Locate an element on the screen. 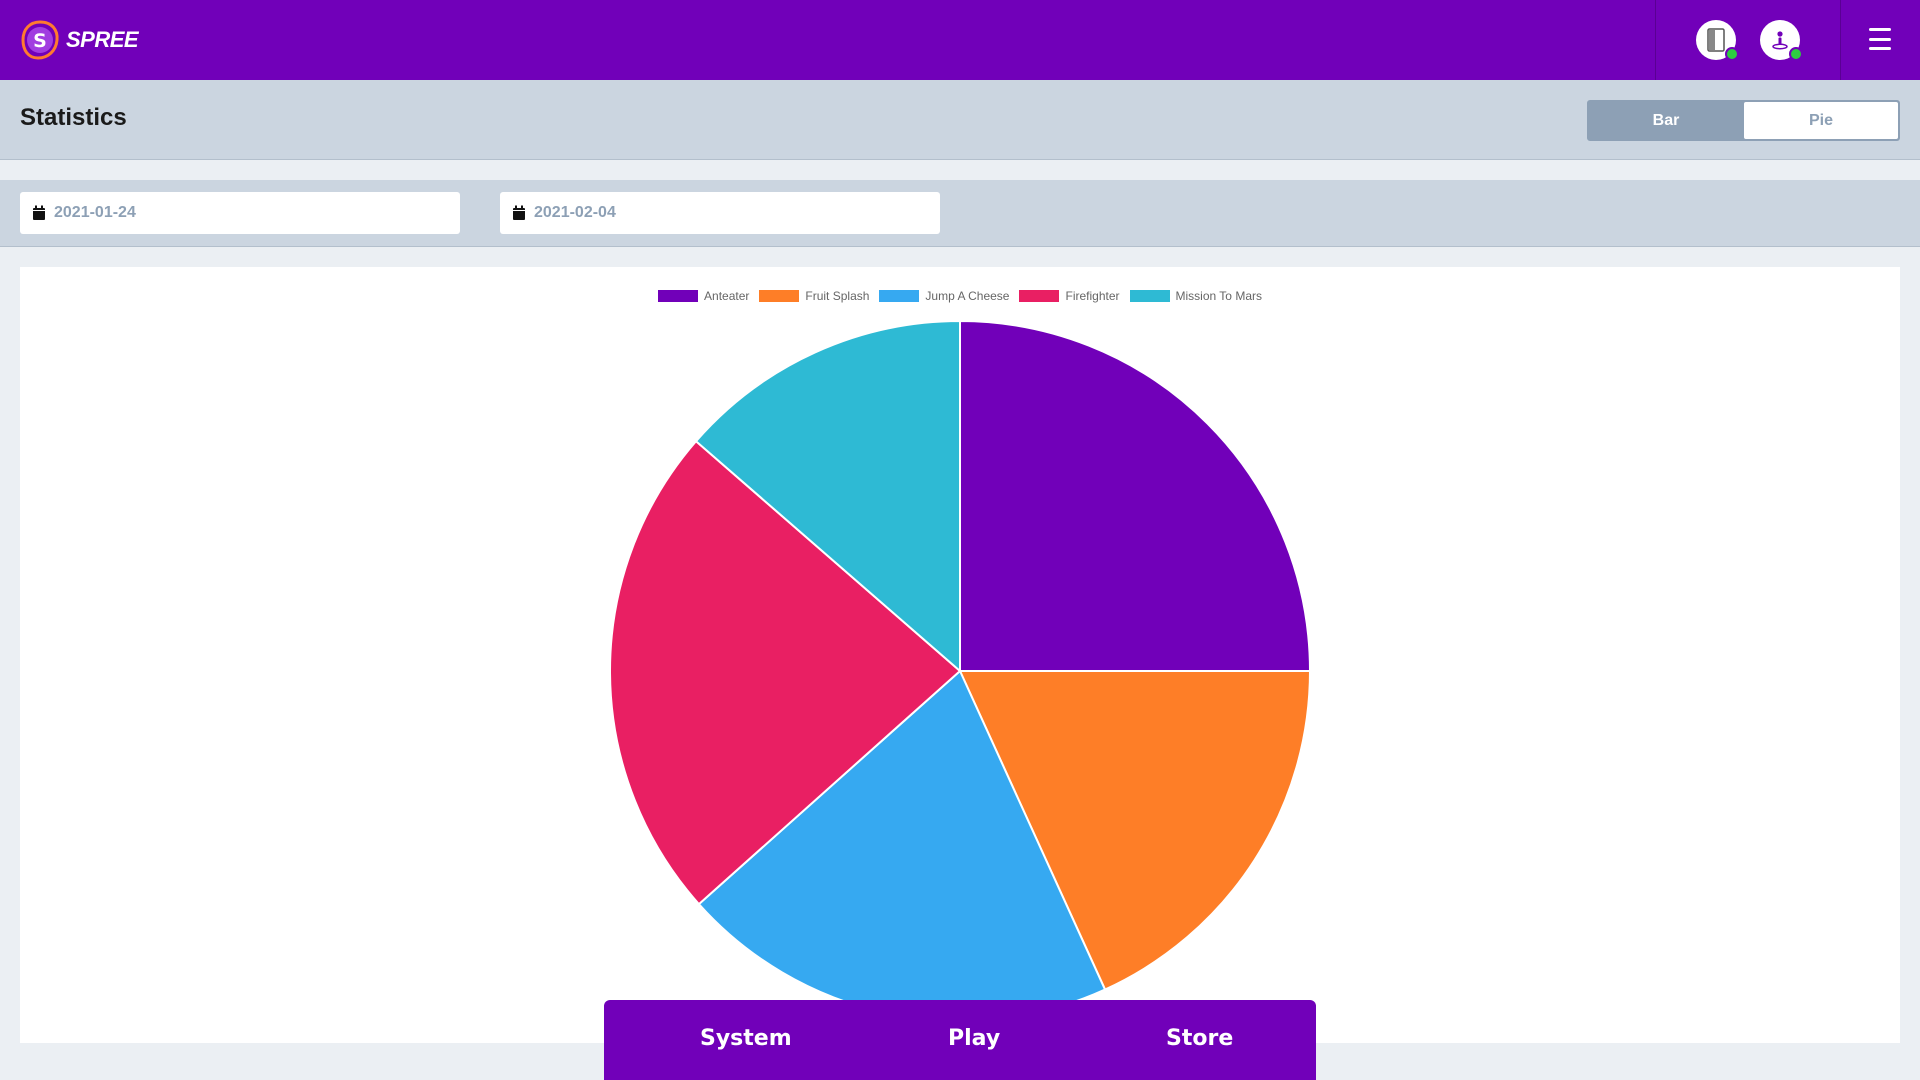 The width and height of the screenshot is (1920, 1080). legend-label: Anteater is located at coordinates (727, 296).